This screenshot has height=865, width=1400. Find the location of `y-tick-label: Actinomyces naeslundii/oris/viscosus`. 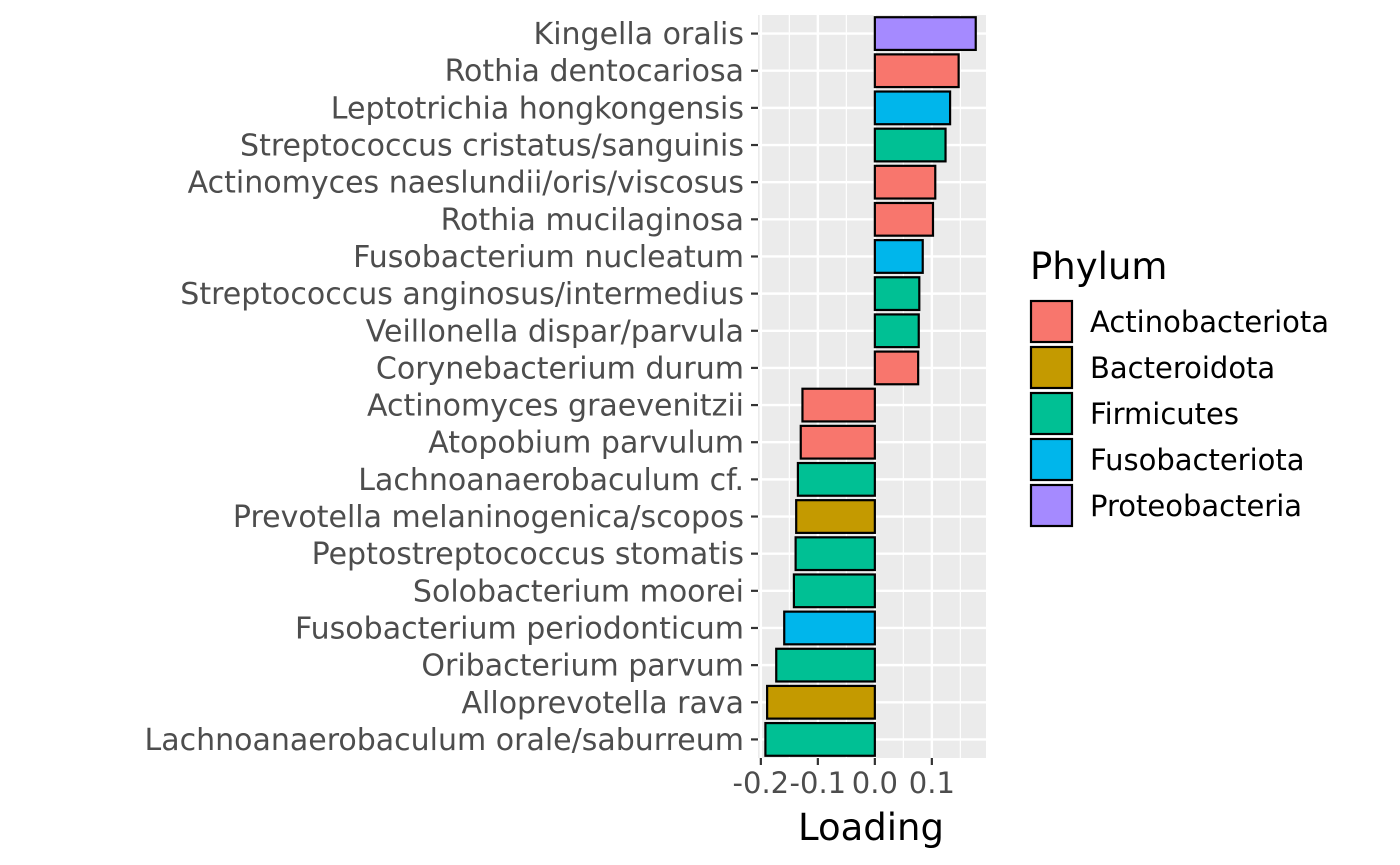

y-tick-label: Actinomyces naeslundii/oris/viscosus is located at coordinates (466, 183).